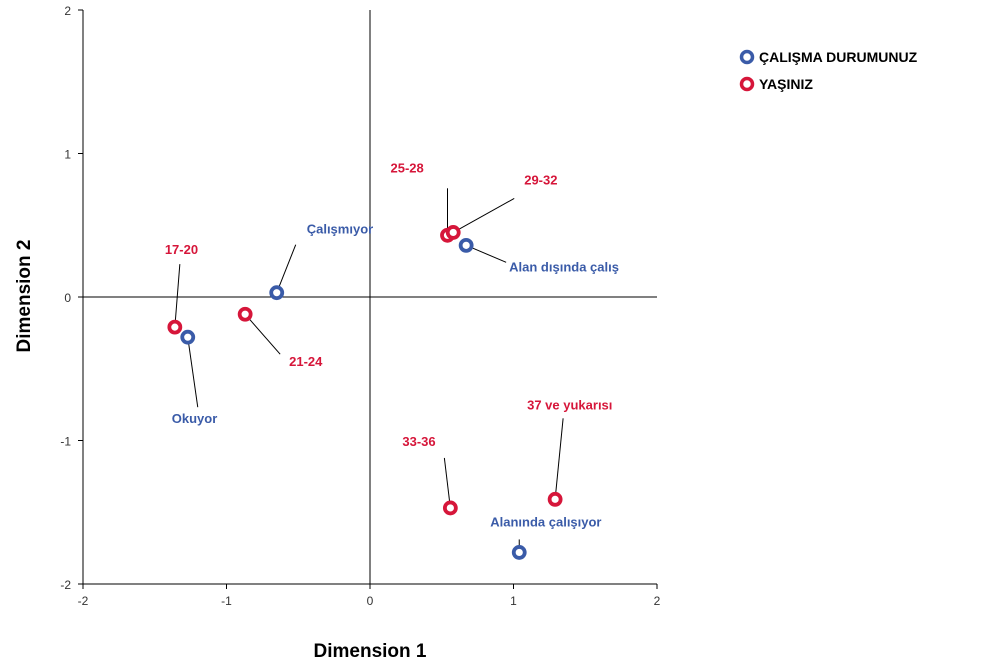  What do you see at coordinates (657, 601) in the screenshot?
I see `x-tick-label: 2` at bounding box center [657, 601].